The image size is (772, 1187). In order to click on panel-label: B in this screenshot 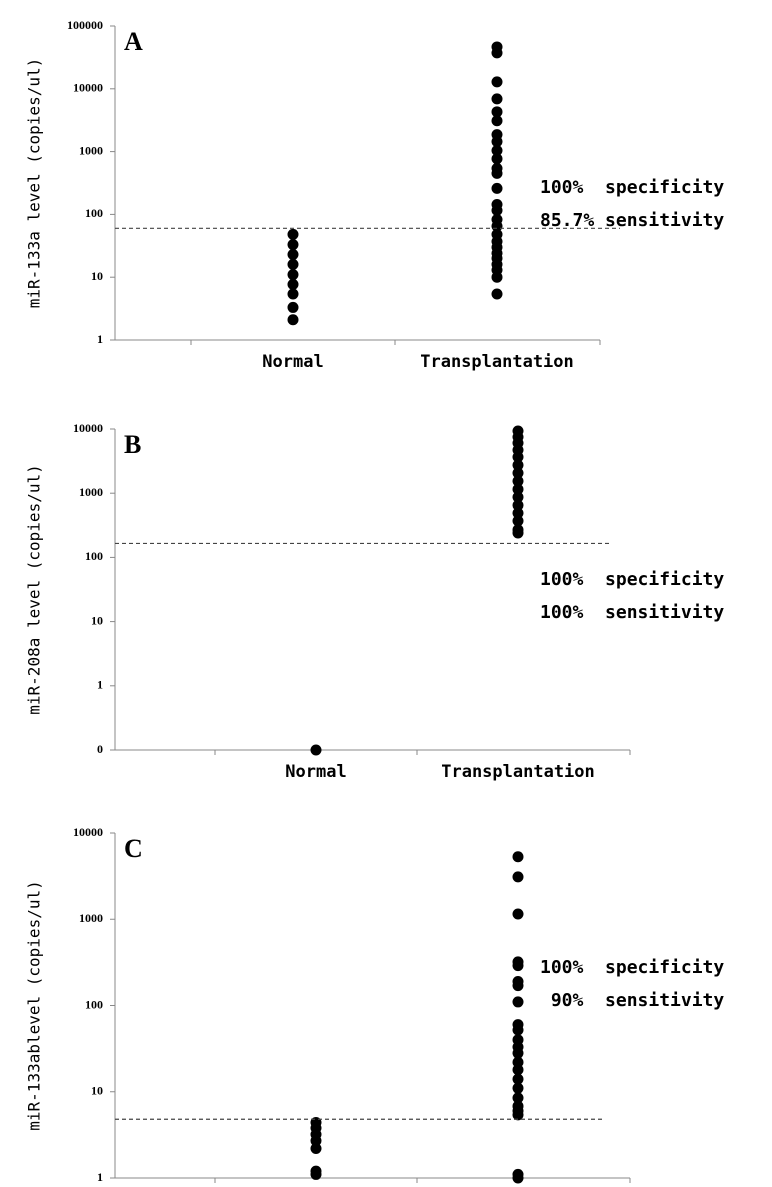, I will do `click(132, 444)`.